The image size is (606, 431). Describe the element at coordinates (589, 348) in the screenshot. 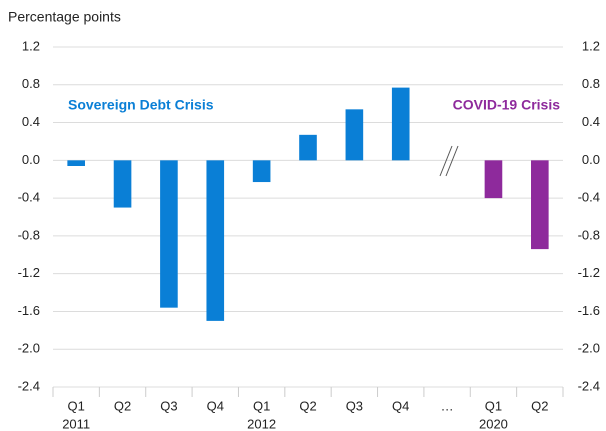

I see `y2-tick-label: -2.0` at that location.